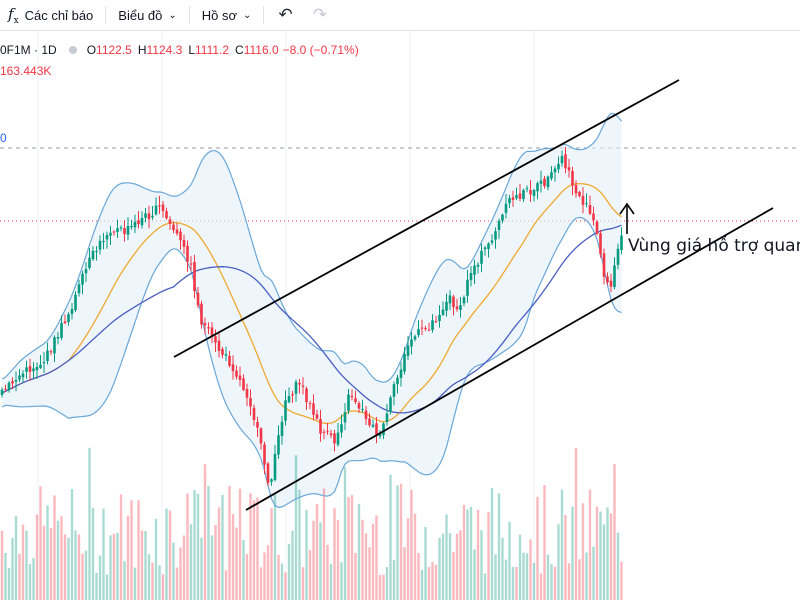  I want to click on symbol-label: 0F1M · 1D, so click(28, 50).